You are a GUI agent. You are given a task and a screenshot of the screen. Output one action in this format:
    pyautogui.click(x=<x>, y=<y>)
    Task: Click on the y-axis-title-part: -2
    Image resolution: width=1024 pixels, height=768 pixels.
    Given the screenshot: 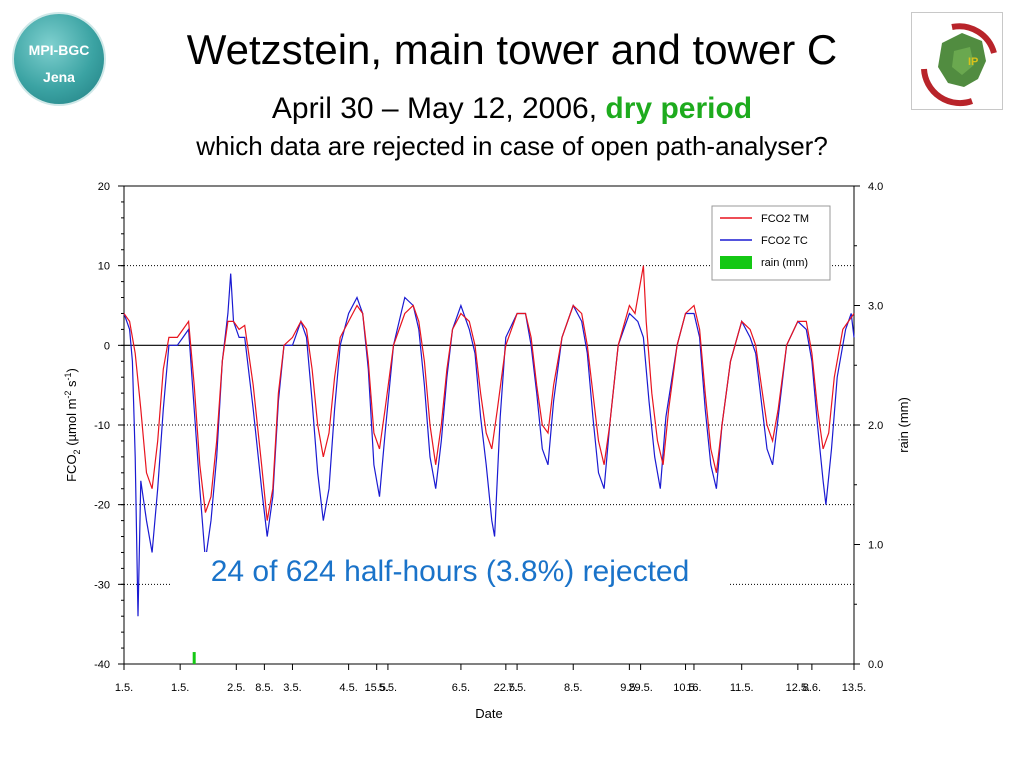 What is the action you would take?
    pyautogui.click(x=68, y=395)
    